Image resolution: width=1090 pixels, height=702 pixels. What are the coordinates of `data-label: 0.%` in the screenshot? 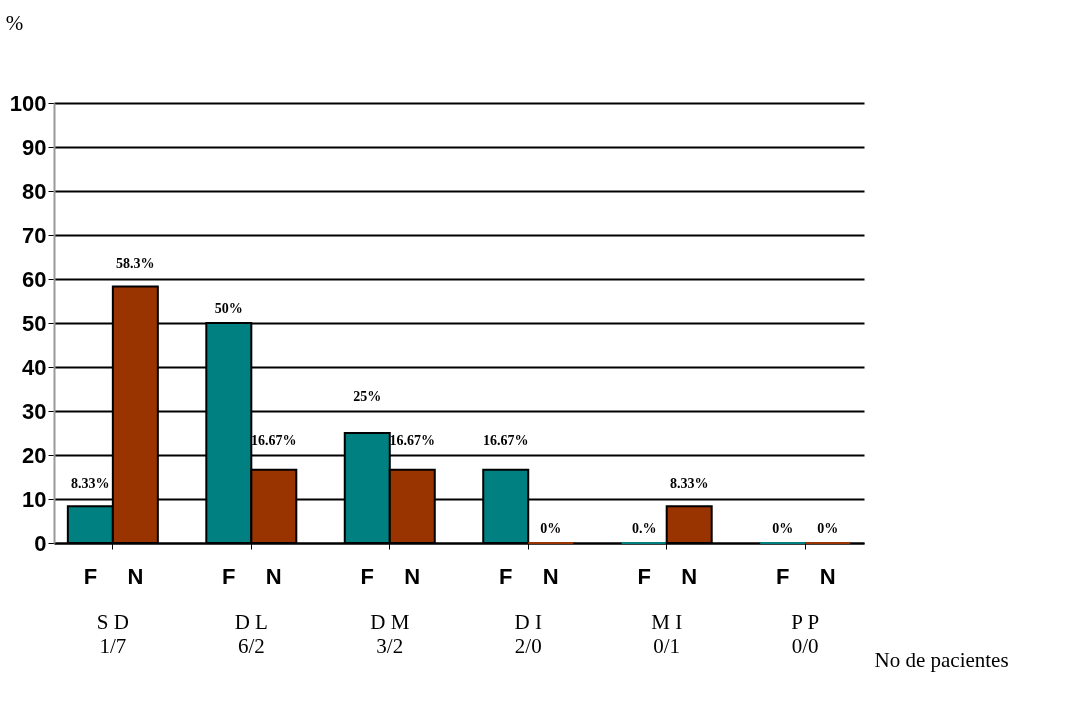 It's located at (644, 528).